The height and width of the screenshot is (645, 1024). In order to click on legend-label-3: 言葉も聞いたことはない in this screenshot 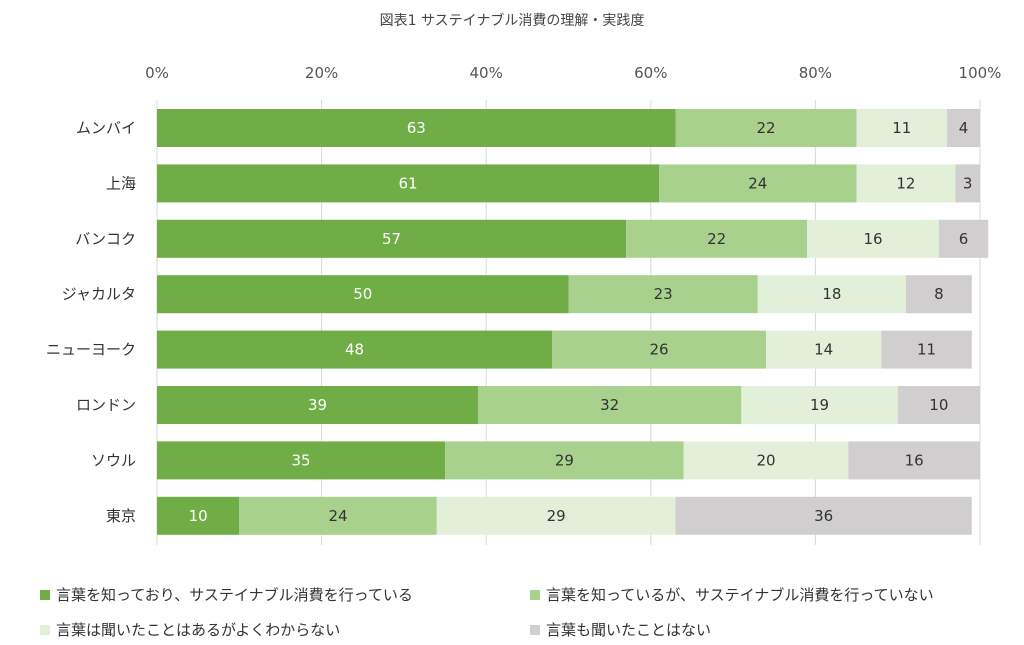, I will do `click(629, 630)`.